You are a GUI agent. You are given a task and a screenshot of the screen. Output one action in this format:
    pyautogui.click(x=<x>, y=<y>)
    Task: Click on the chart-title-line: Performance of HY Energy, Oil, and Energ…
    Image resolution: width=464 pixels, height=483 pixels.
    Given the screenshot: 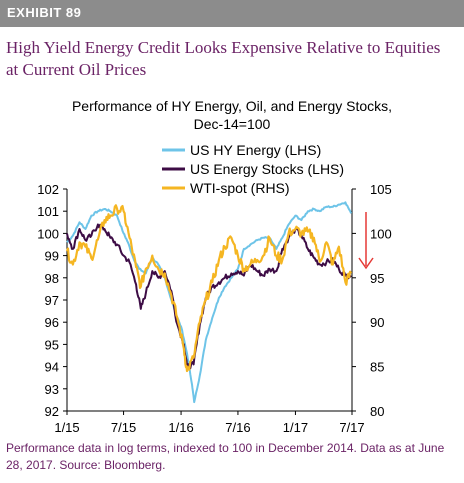 What is the action you would take?
    pyautogui.click(x=232, y=106)
    